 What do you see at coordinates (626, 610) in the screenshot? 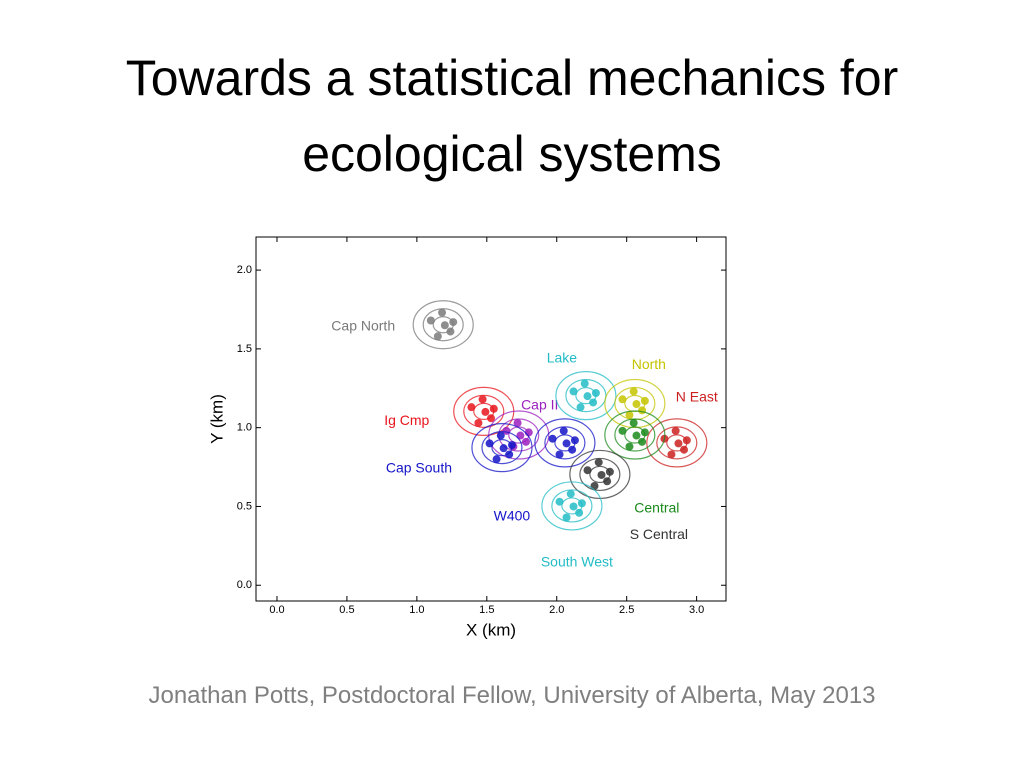
I see `x-tick-label: 2.5` at bounding box center [626, 610].